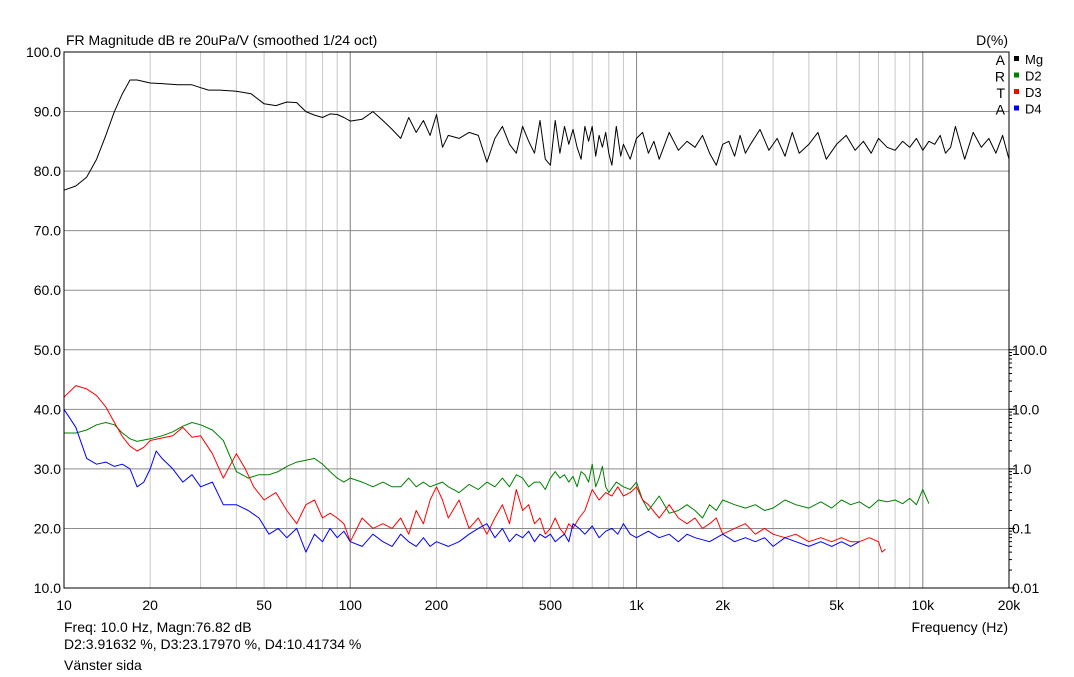  I want to click on legend-label-d4: D4, so click(1033, 109).